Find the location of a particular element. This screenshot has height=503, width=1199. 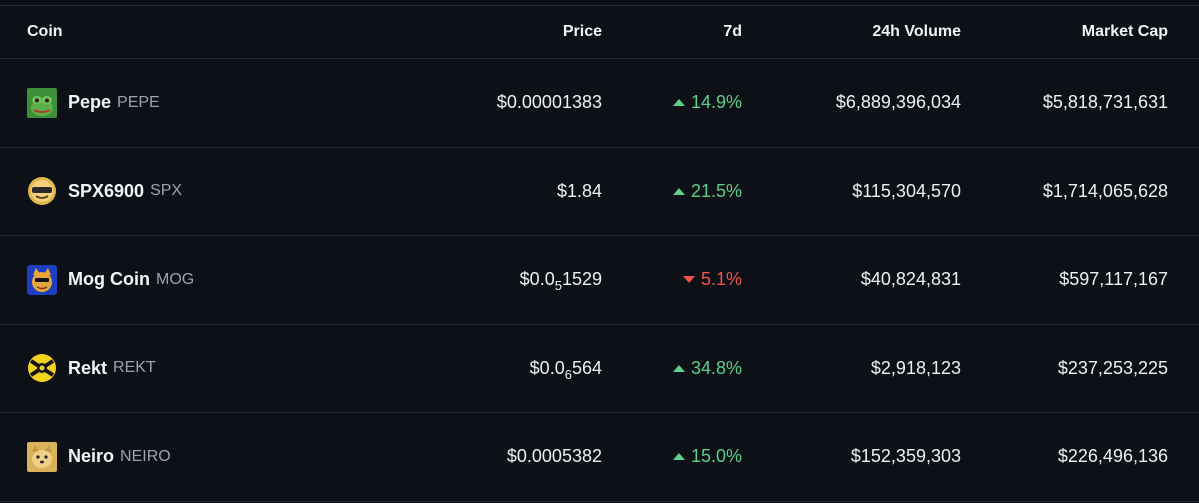

coin-symbol: PEPE is located at coordinates (138, 102).